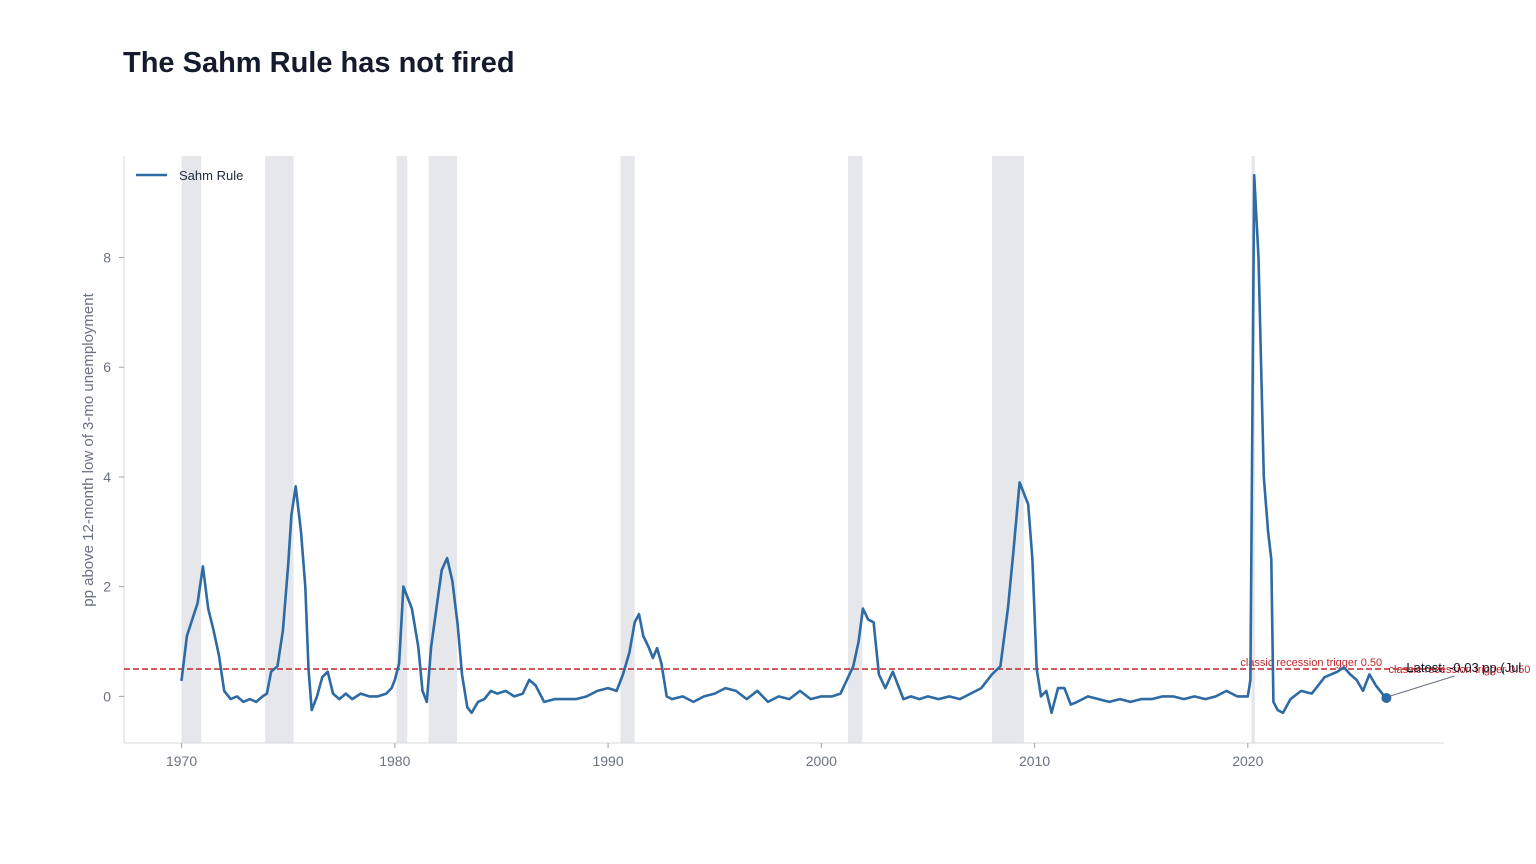 The height and width of the screenshot is (864, 1536). Describe the element at coordinates (1247, 761) in the screenshot. I see `x-tick-label-2020: 2020` at that location.